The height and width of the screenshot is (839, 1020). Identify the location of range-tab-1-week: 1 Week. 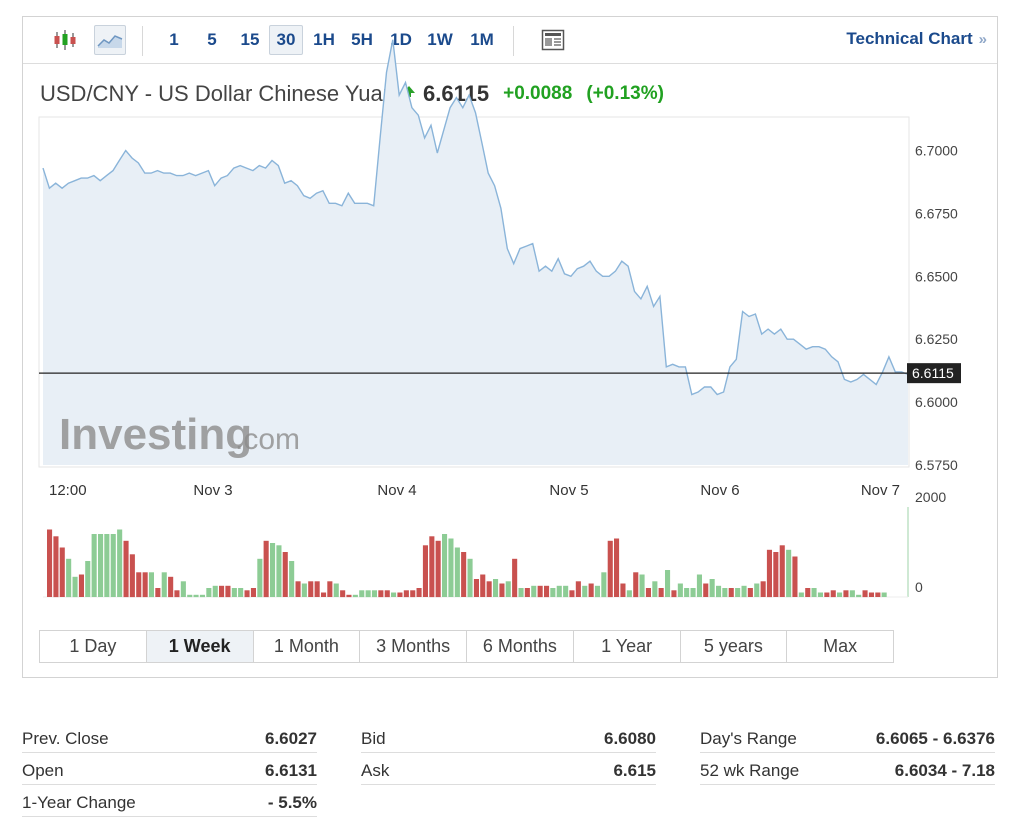
(200, 646).